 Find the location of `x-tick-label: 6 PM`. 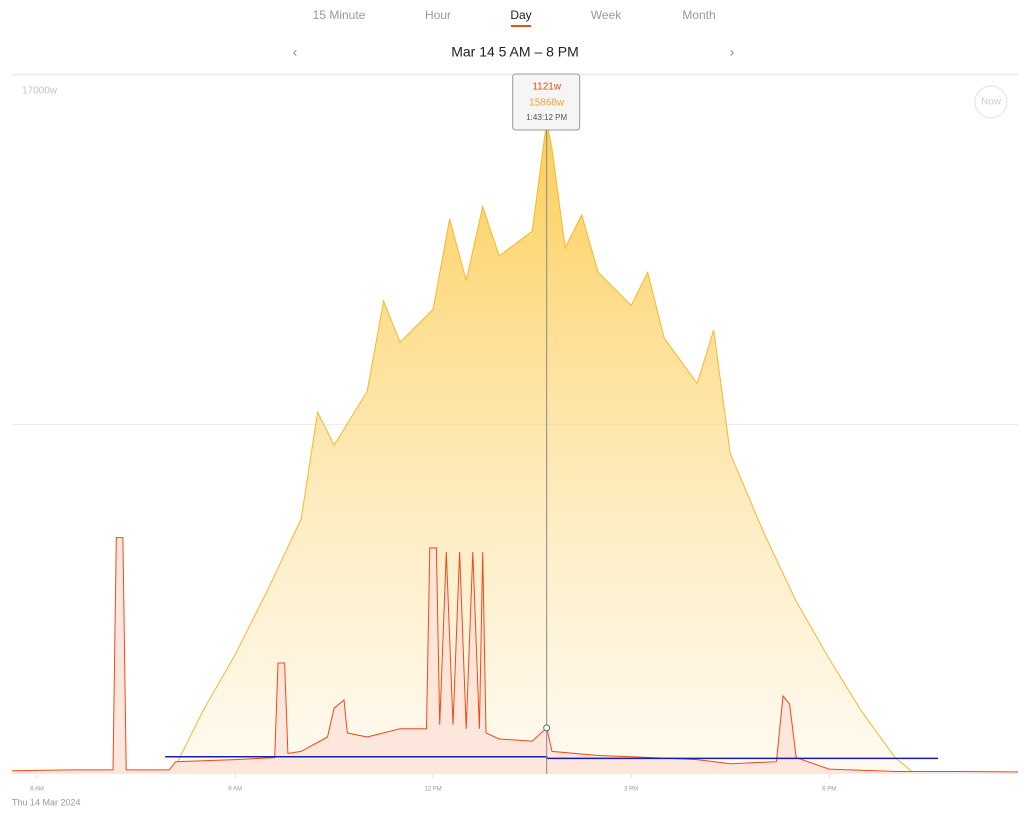

x-tick-label: 6 PM is located at coordinates (829, 790).